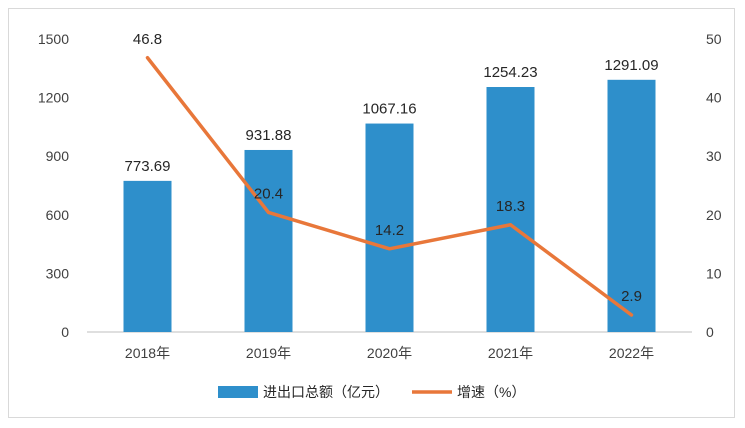  I want to click on y-right-tick-label: 0, so click(710, 332).